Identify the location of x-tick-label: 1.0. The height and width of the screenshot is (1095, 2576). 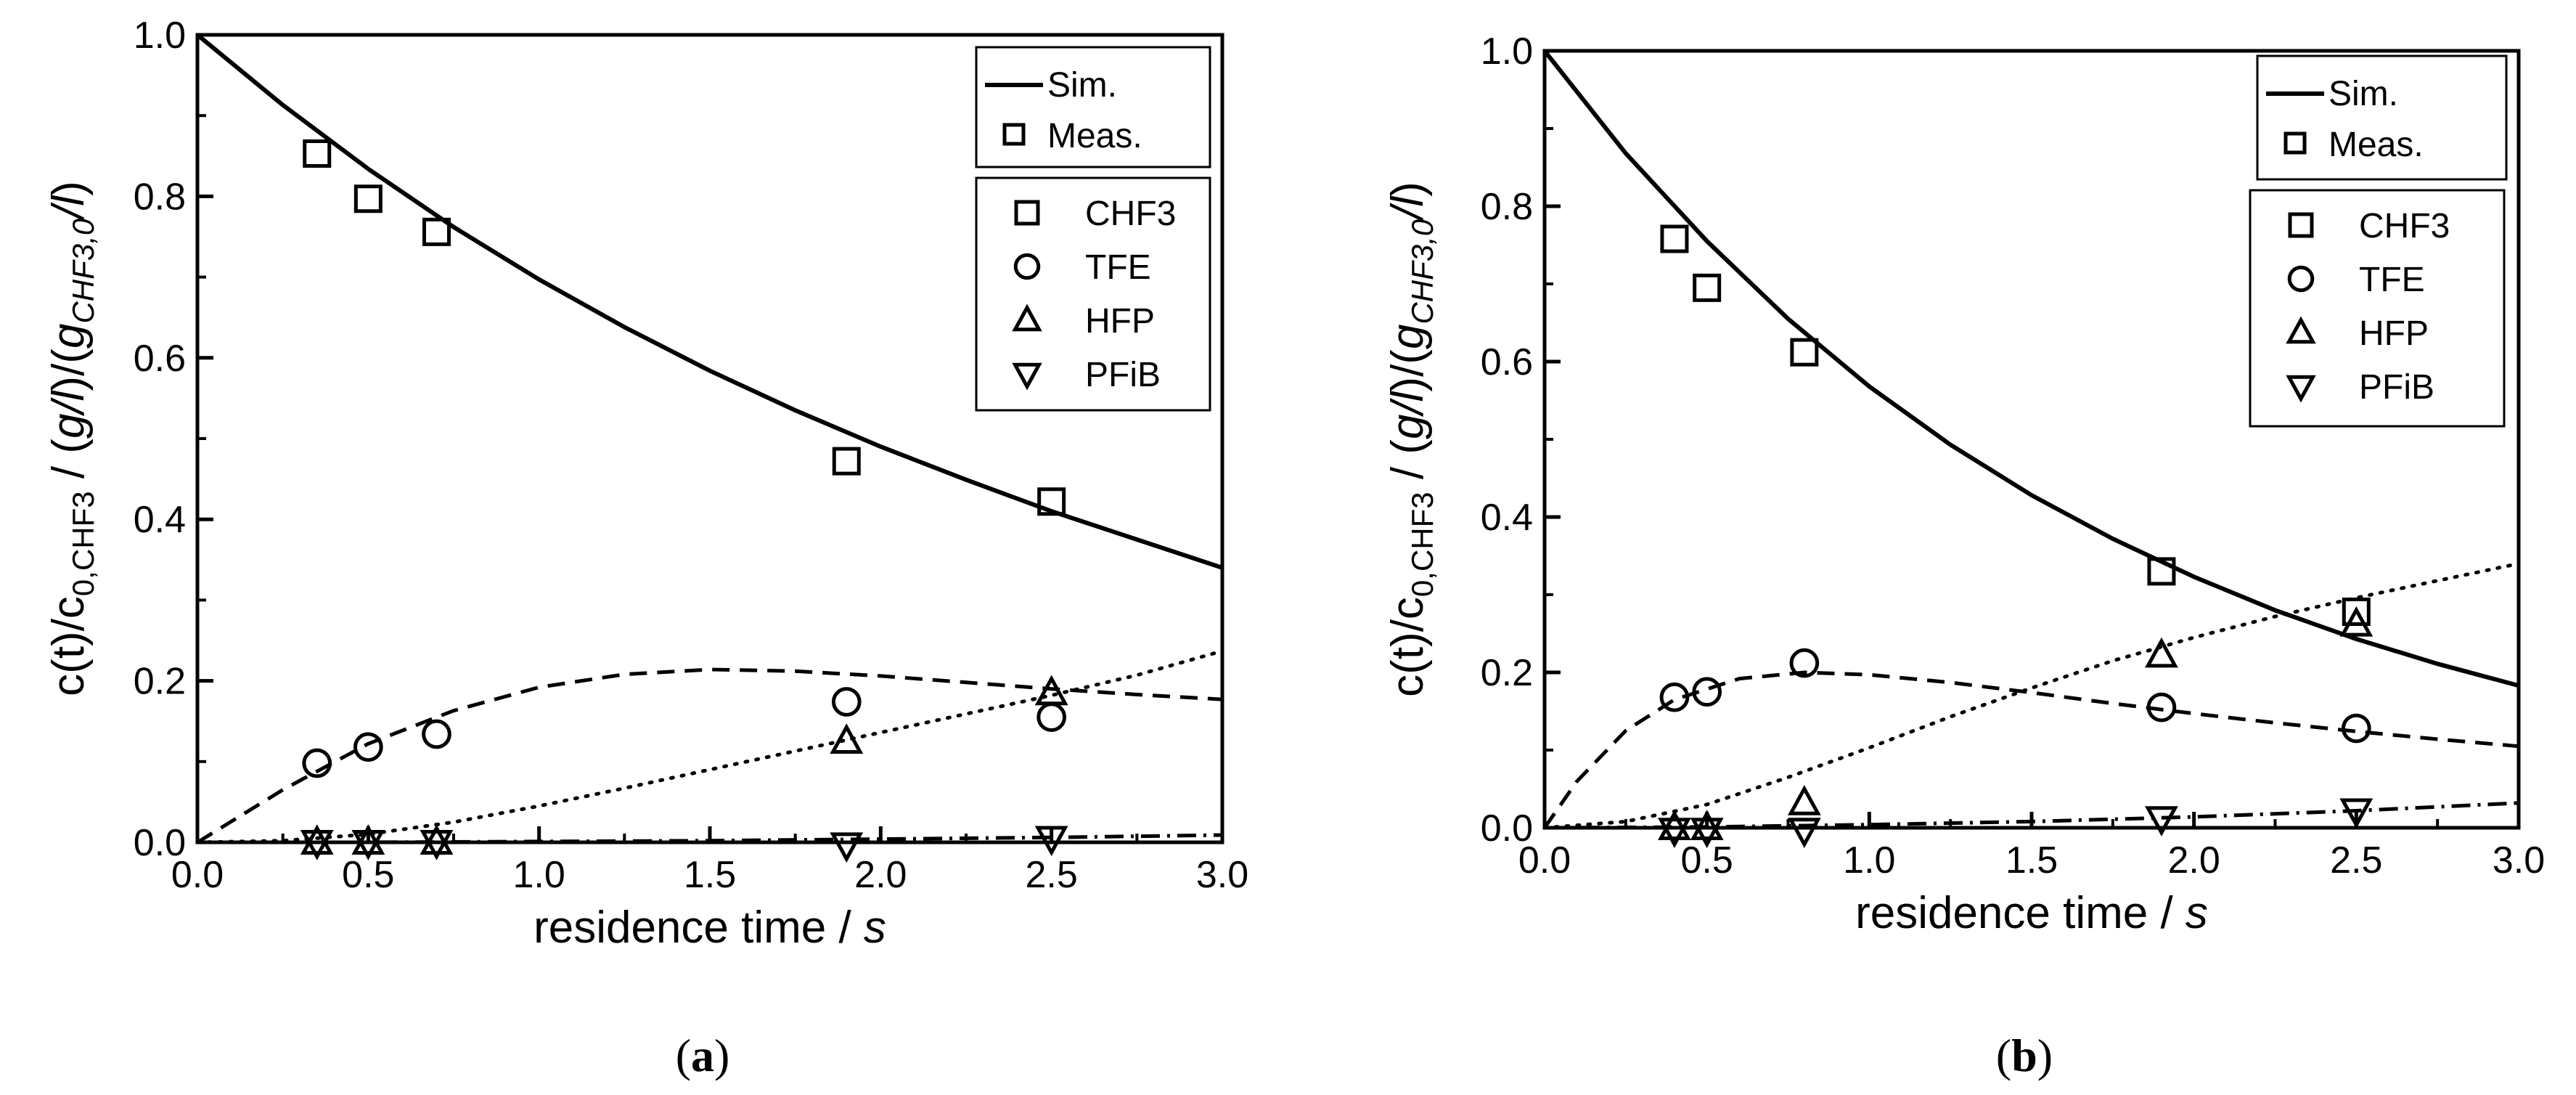
(539, 875).